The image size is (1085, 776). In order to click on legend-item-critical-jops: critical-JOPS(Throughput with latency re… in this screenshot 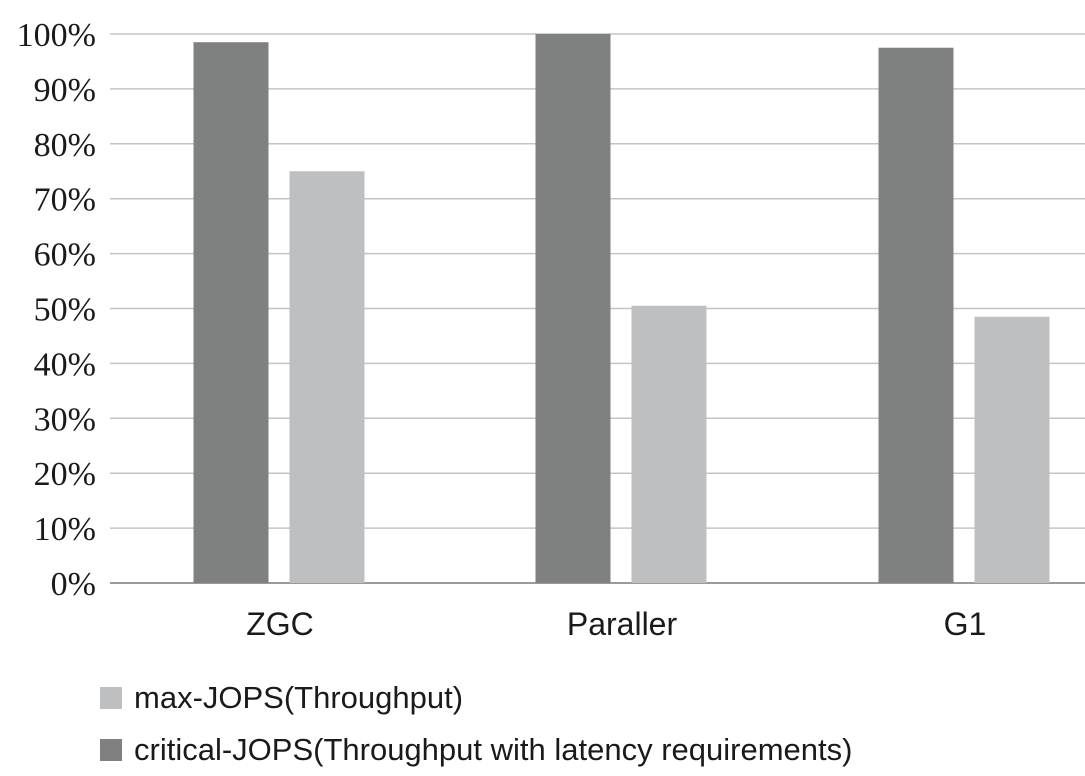, I will do `click(476, 750)`.